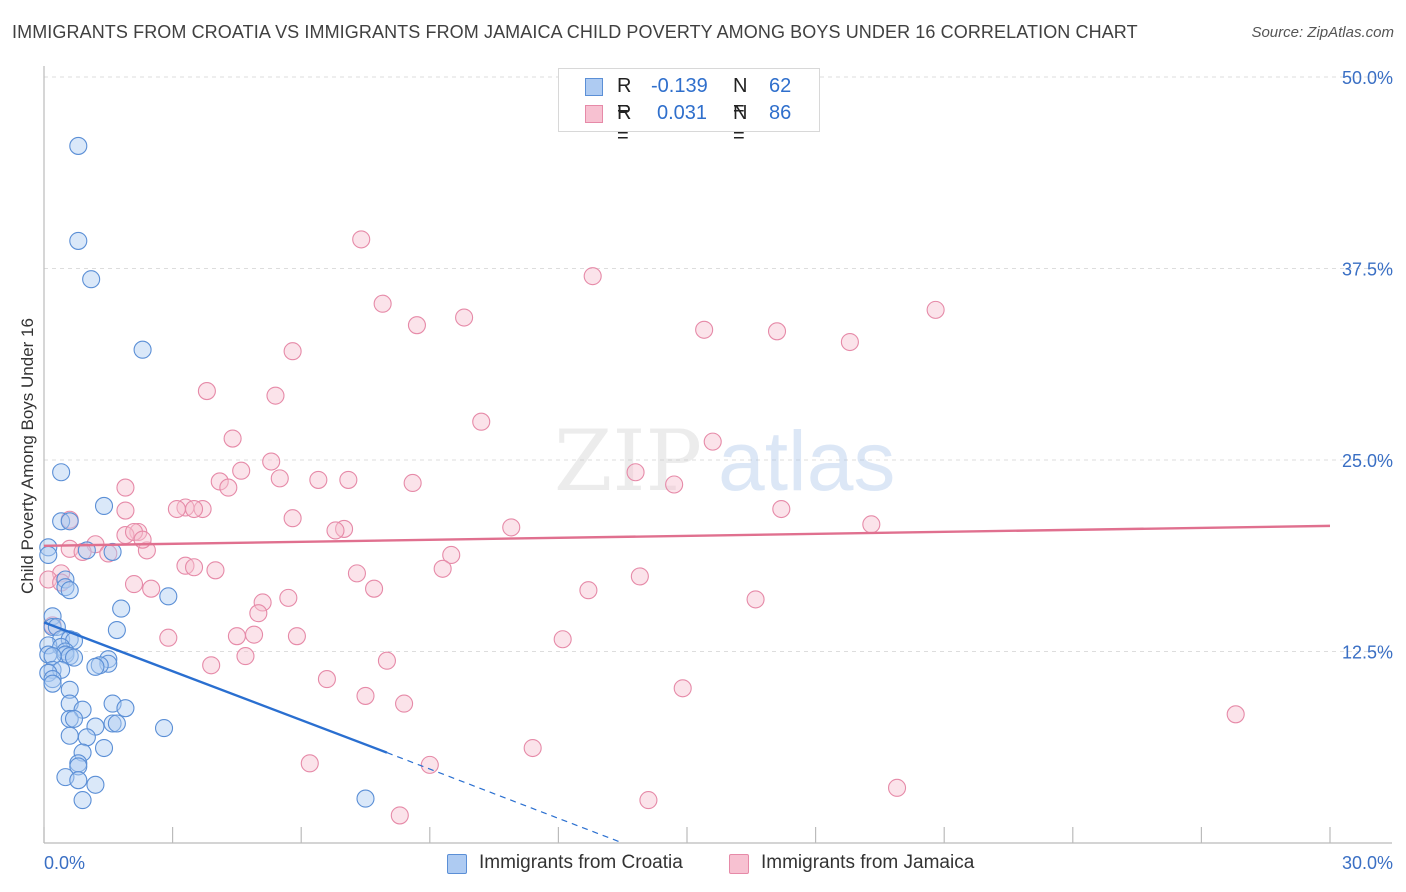 Image resolution: width=1406 pixels, height=892 pixels. What do you see at coordinates (682, 113) in the screenshot?
I see `r-value: 0.031` at bounding box center [682, 113].